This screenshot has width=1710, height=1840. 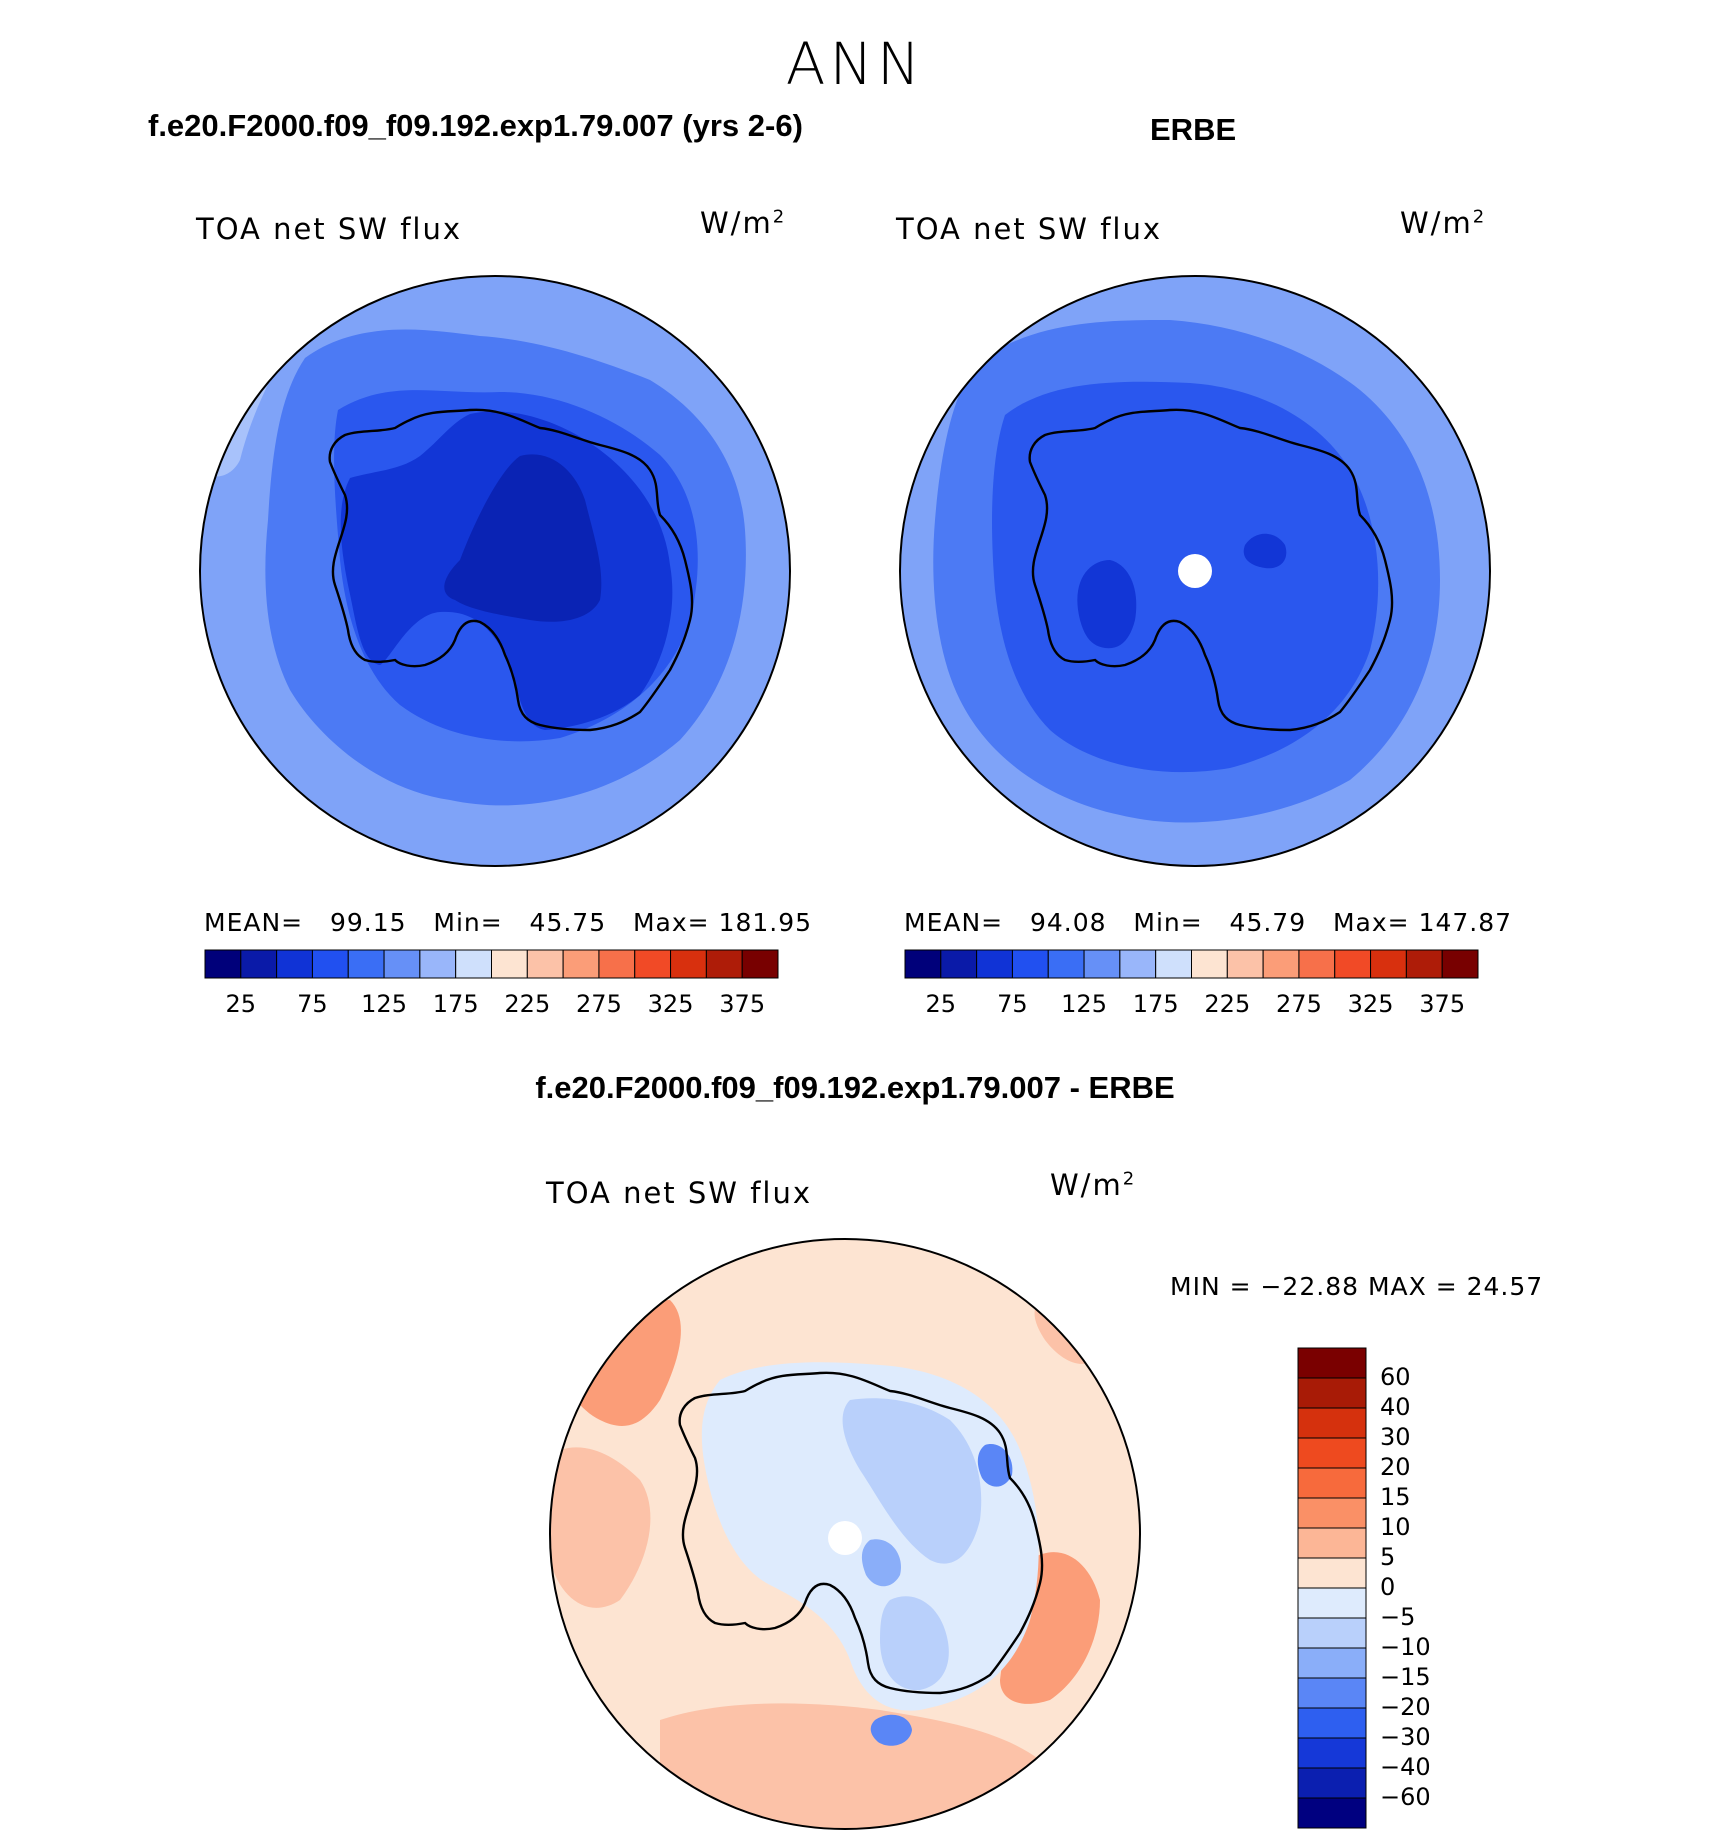 I want to click on diff-variable-label: TOA net SW flux, so click(x=679, y=1193).